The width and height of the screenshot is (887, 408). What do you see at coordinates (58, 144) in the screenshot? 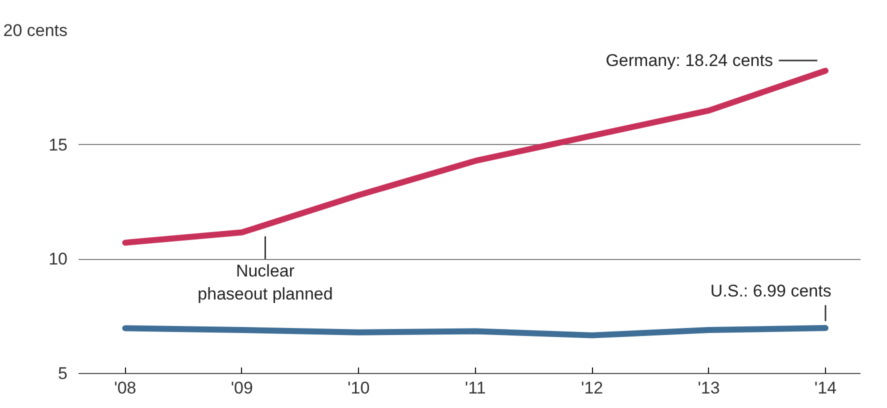
I see `y-tick-label: 15` at bounding box center [58, 144].